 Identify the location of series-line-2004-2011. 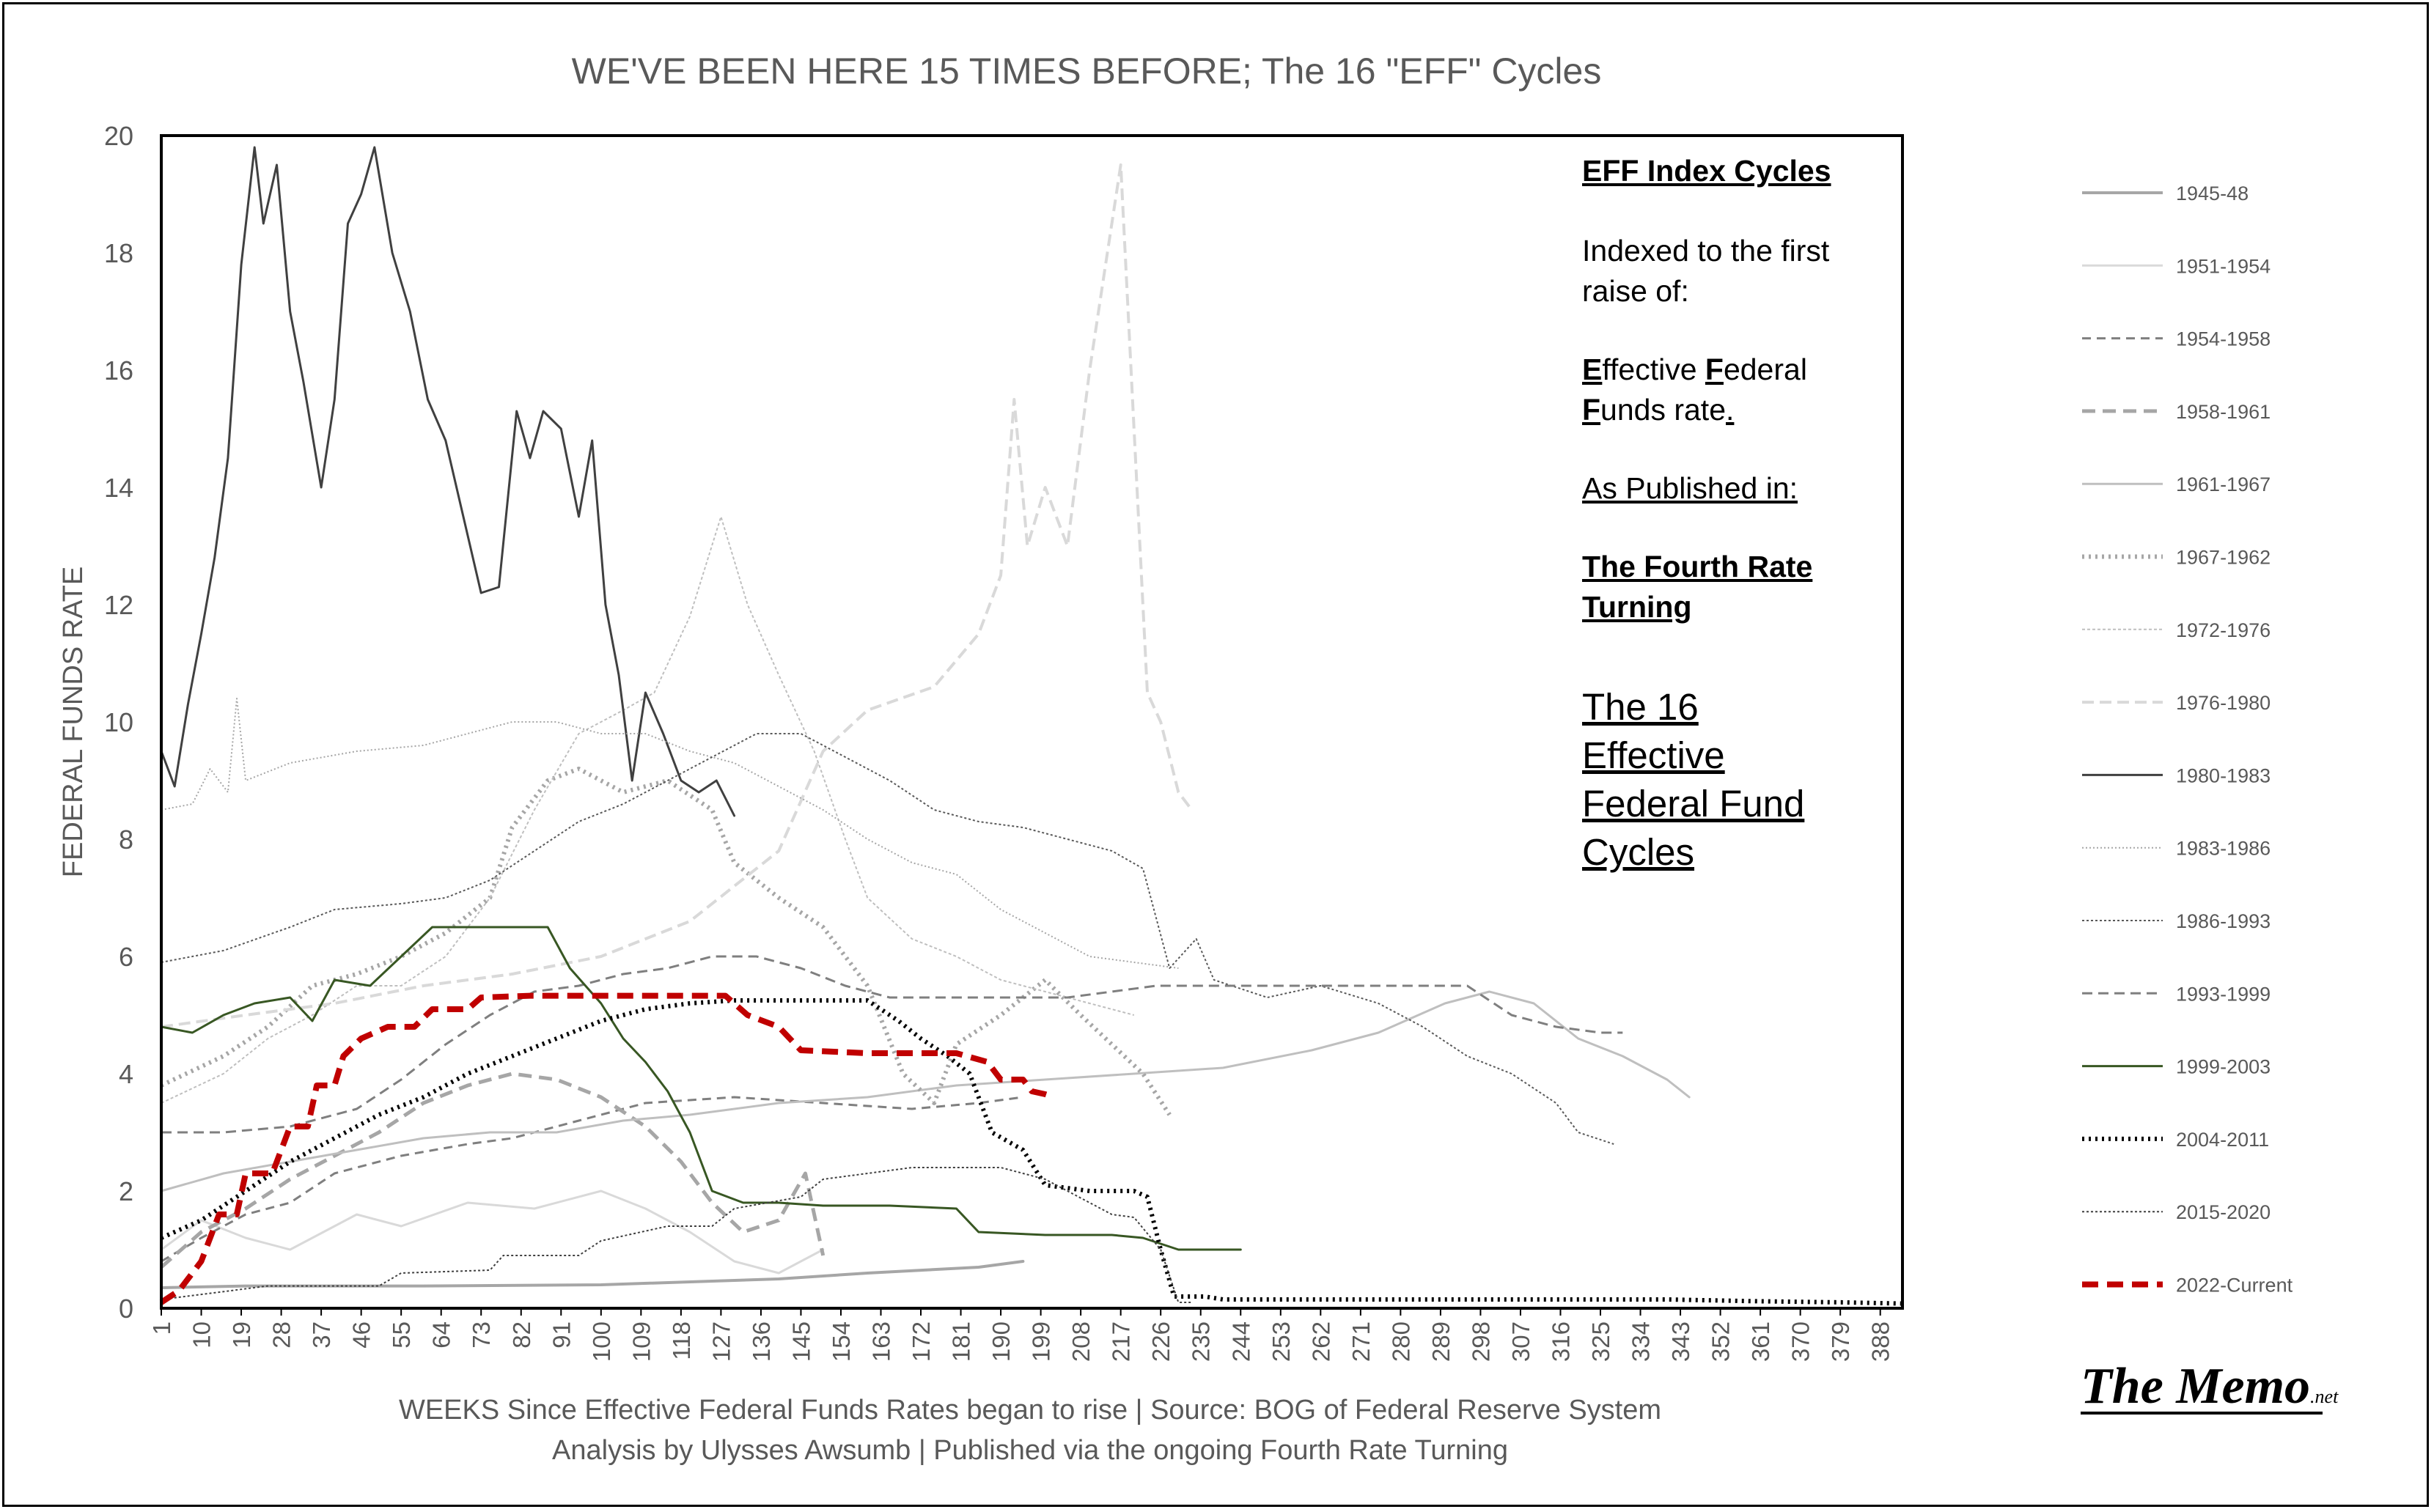
(1031, 1152).